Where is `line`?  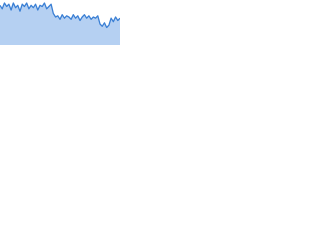 line is located at coordinates (60, 15).